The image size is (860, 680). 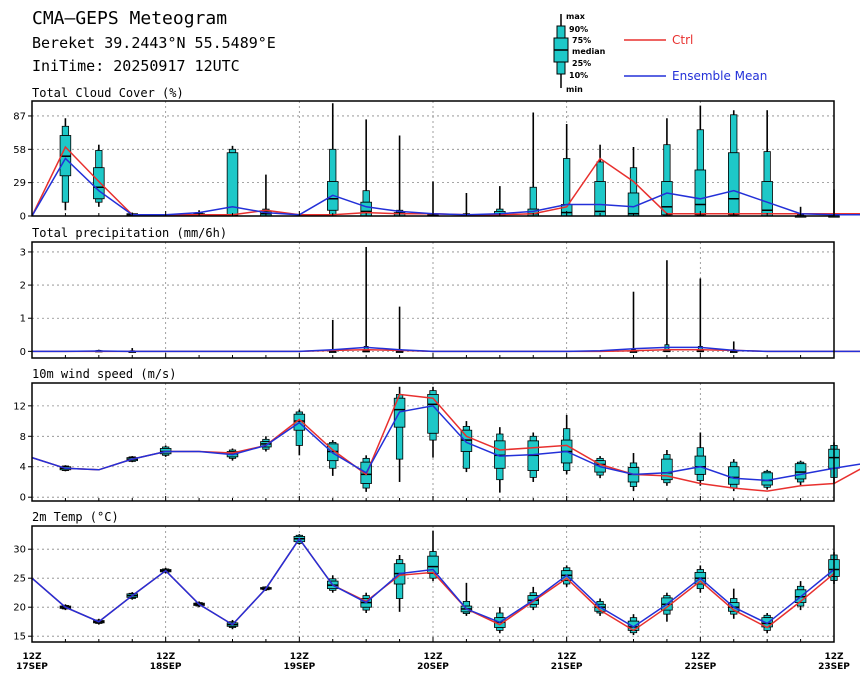 What do you see at coordinates (166, 667) in the screenshot?
I see `x-tick-date: 18SEP` at bounding box center [166, 667].